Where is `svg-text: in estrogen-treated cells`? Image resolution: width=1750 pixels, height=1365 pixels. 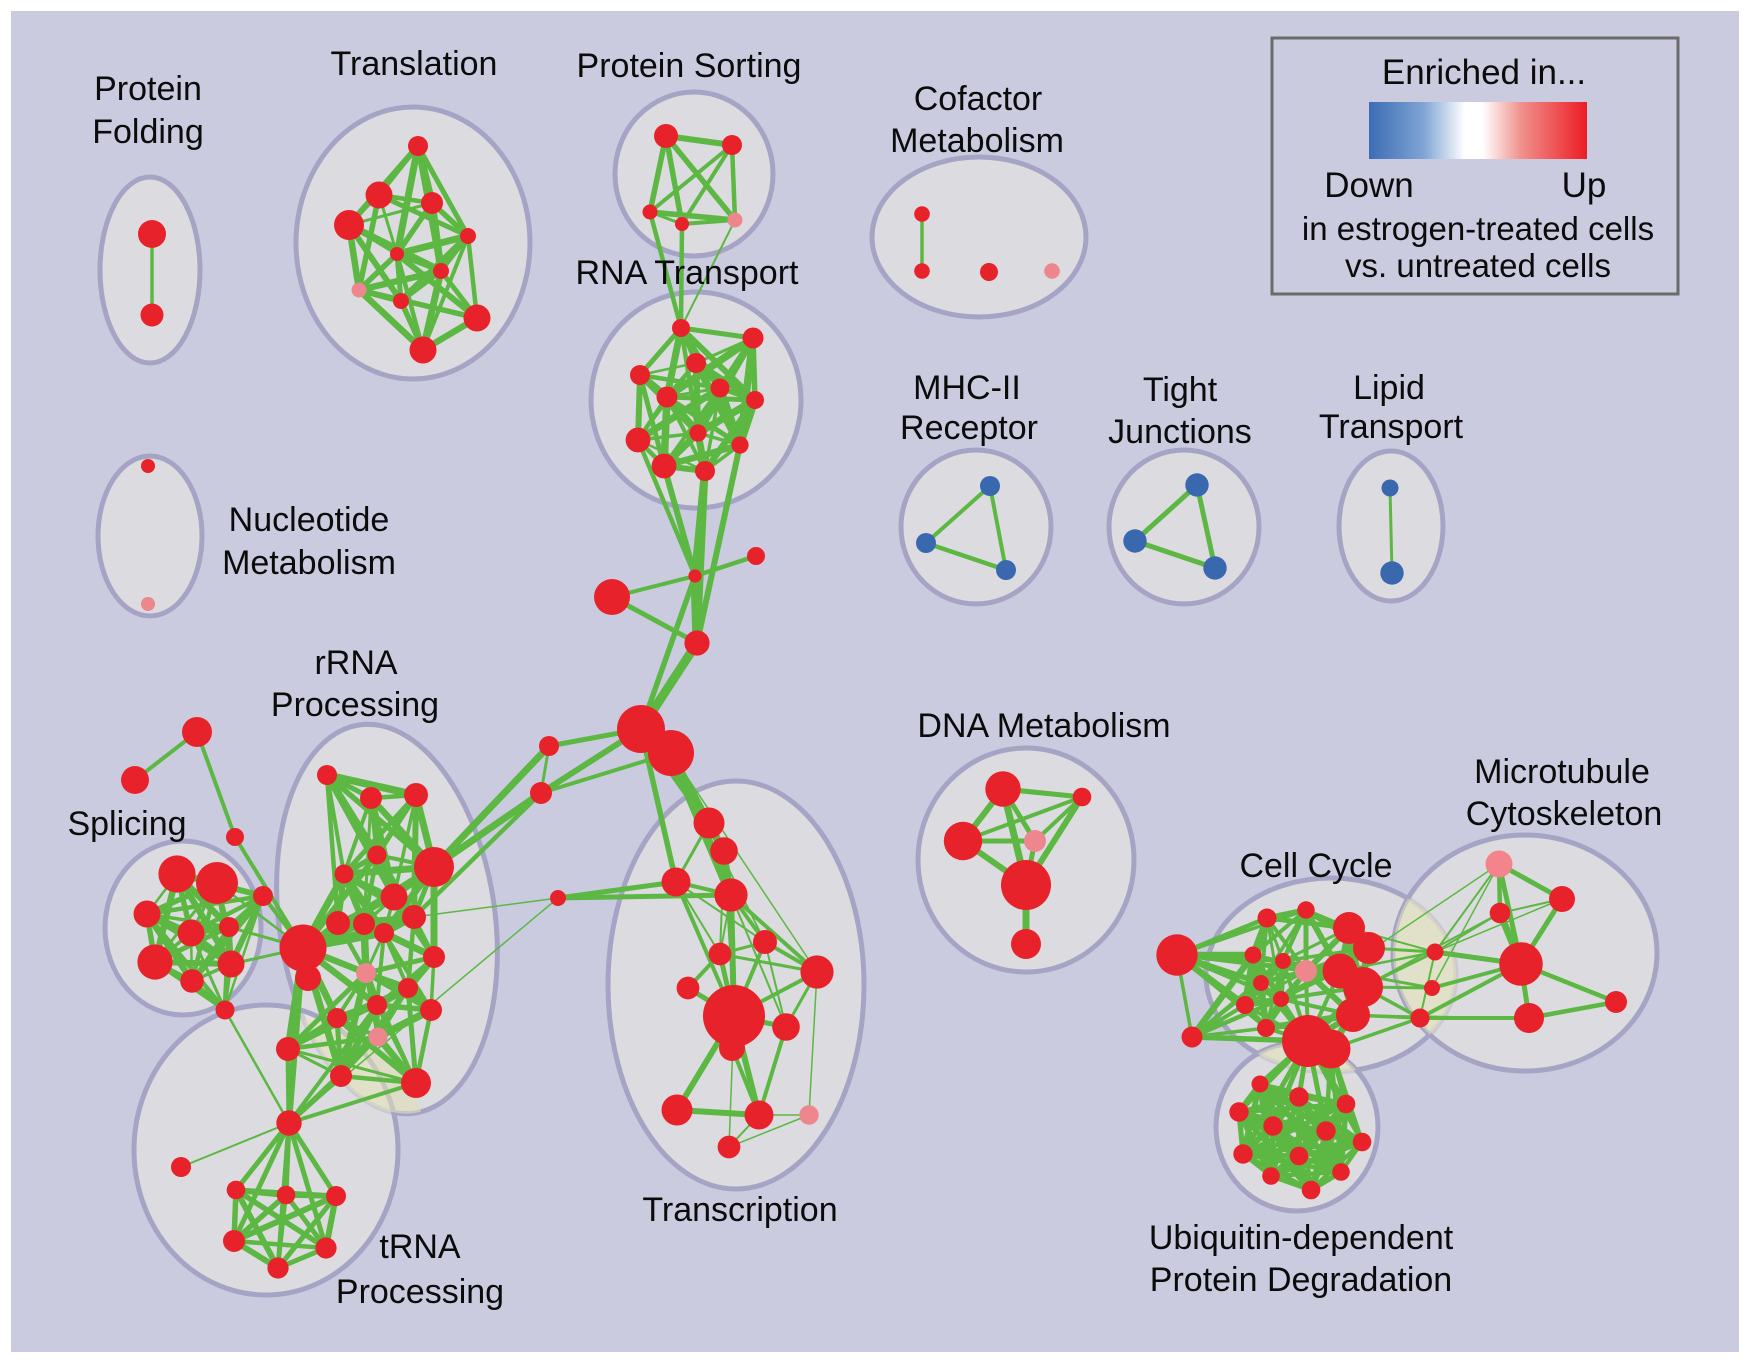
svg-text: in estrogen-treated cells is located at coordinates (1478, 228).